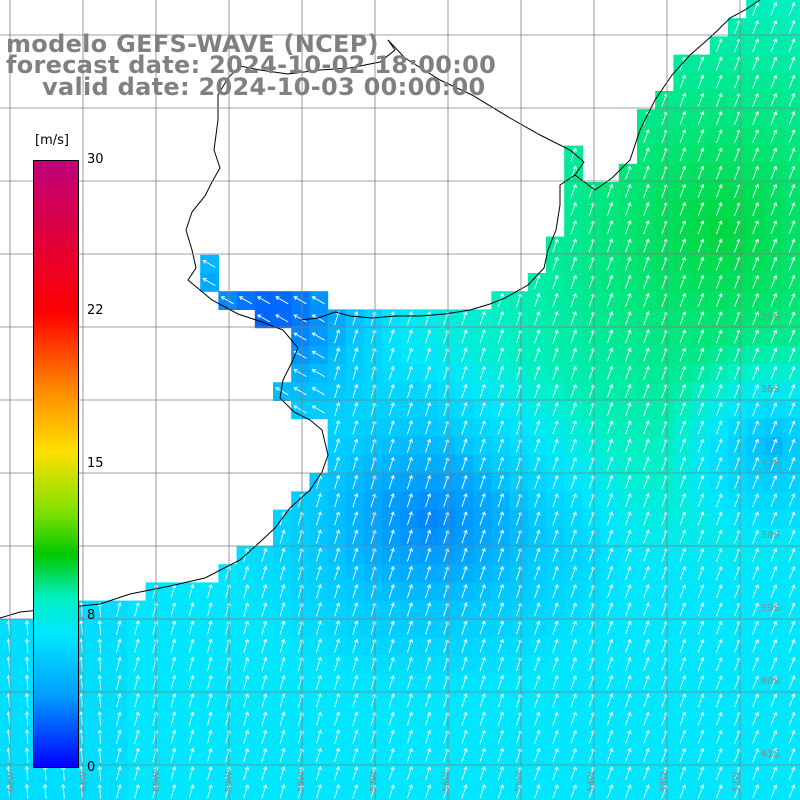 This screenshot has height=800, width=800. I want to click on colorbar, so click(56, 464).